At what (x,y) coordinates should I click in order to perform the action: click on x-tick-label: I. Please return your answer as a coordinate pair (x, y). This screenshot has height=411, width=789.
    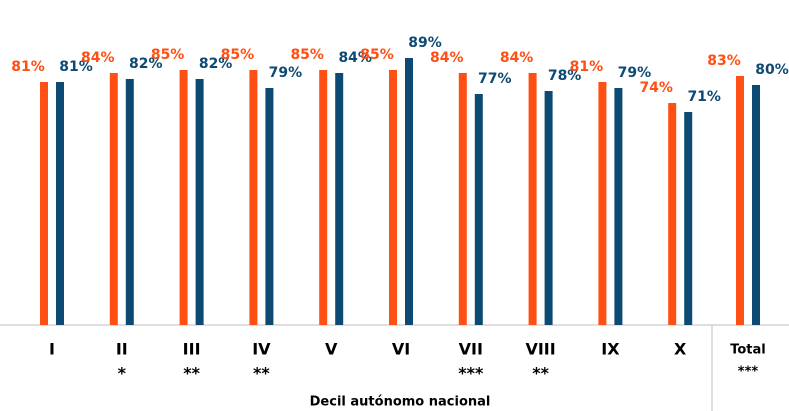
    Looking at the image, I should click on (52, 349).